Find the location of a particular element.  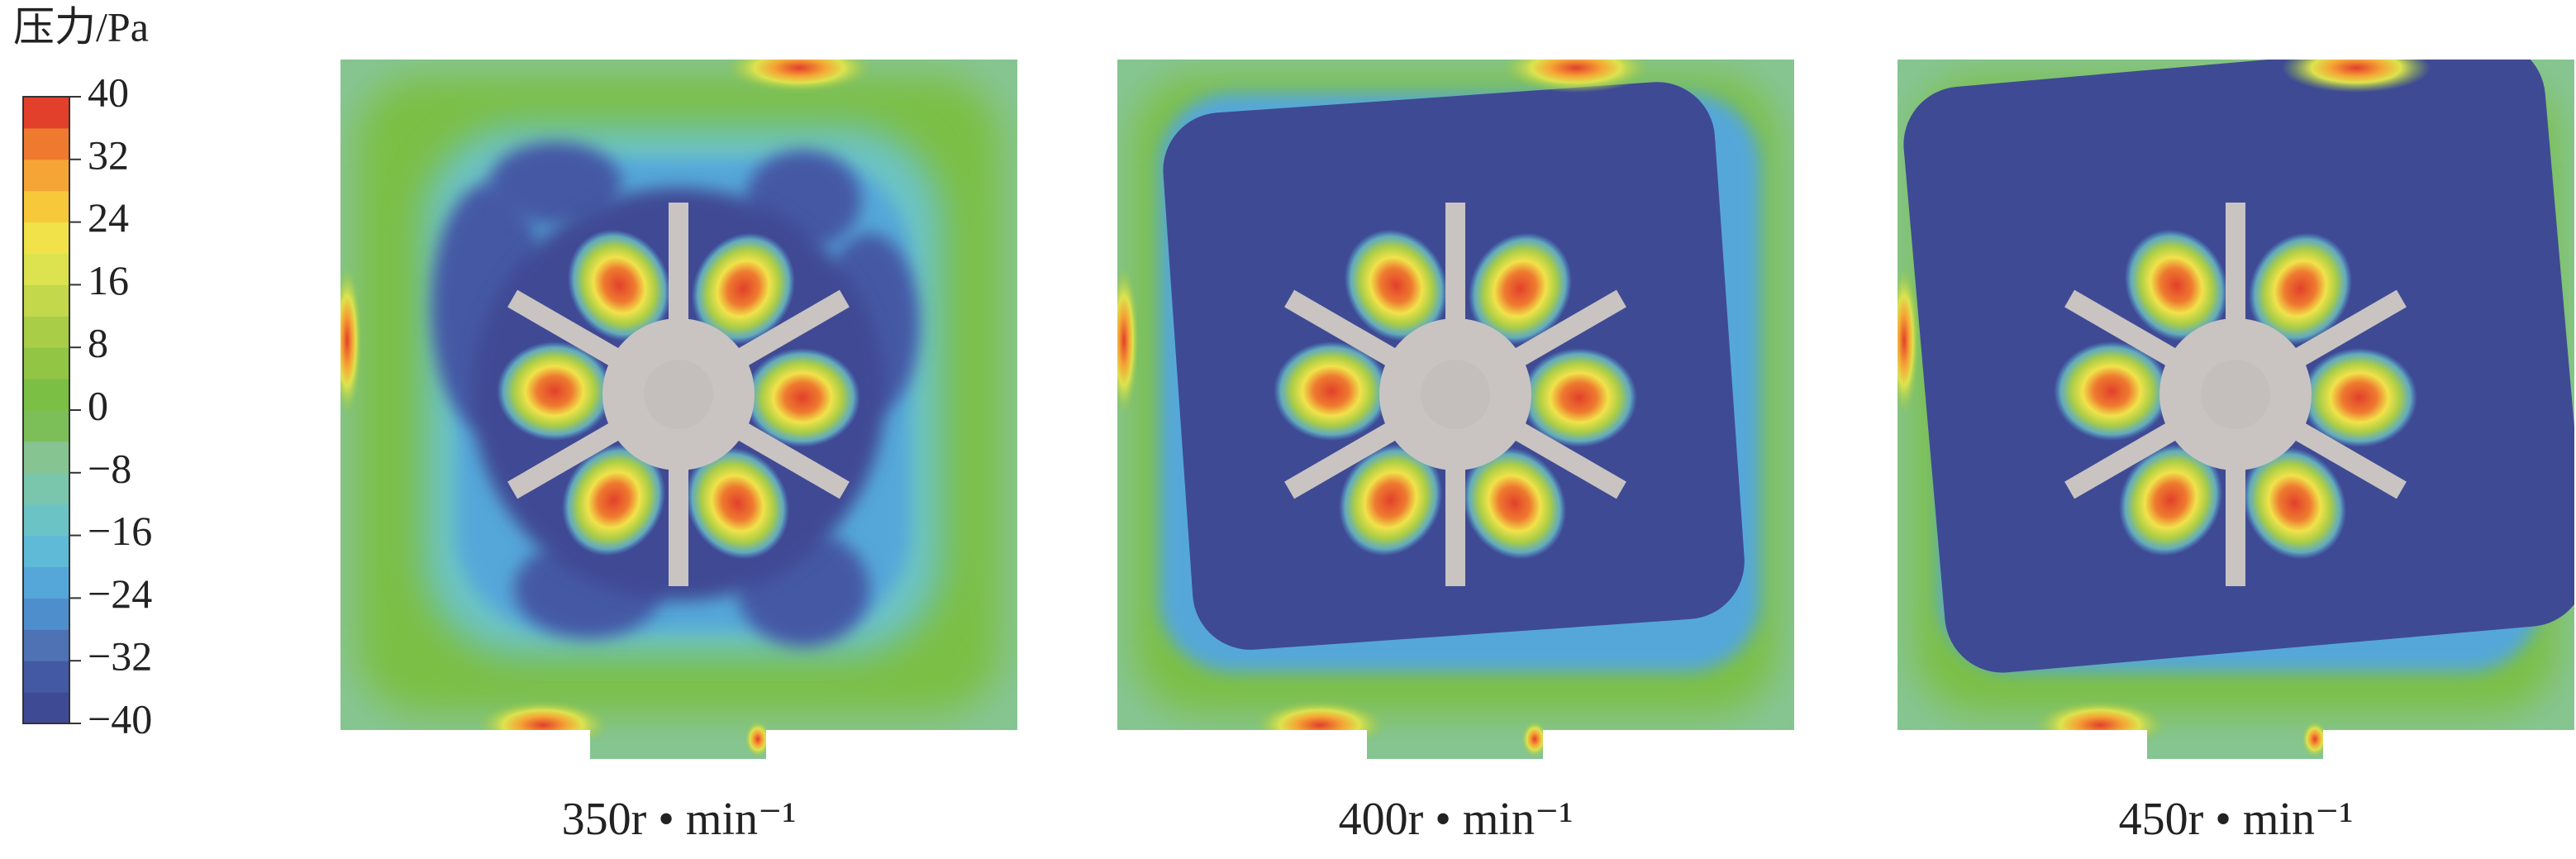

low-region is located at coordinates (555, 183).